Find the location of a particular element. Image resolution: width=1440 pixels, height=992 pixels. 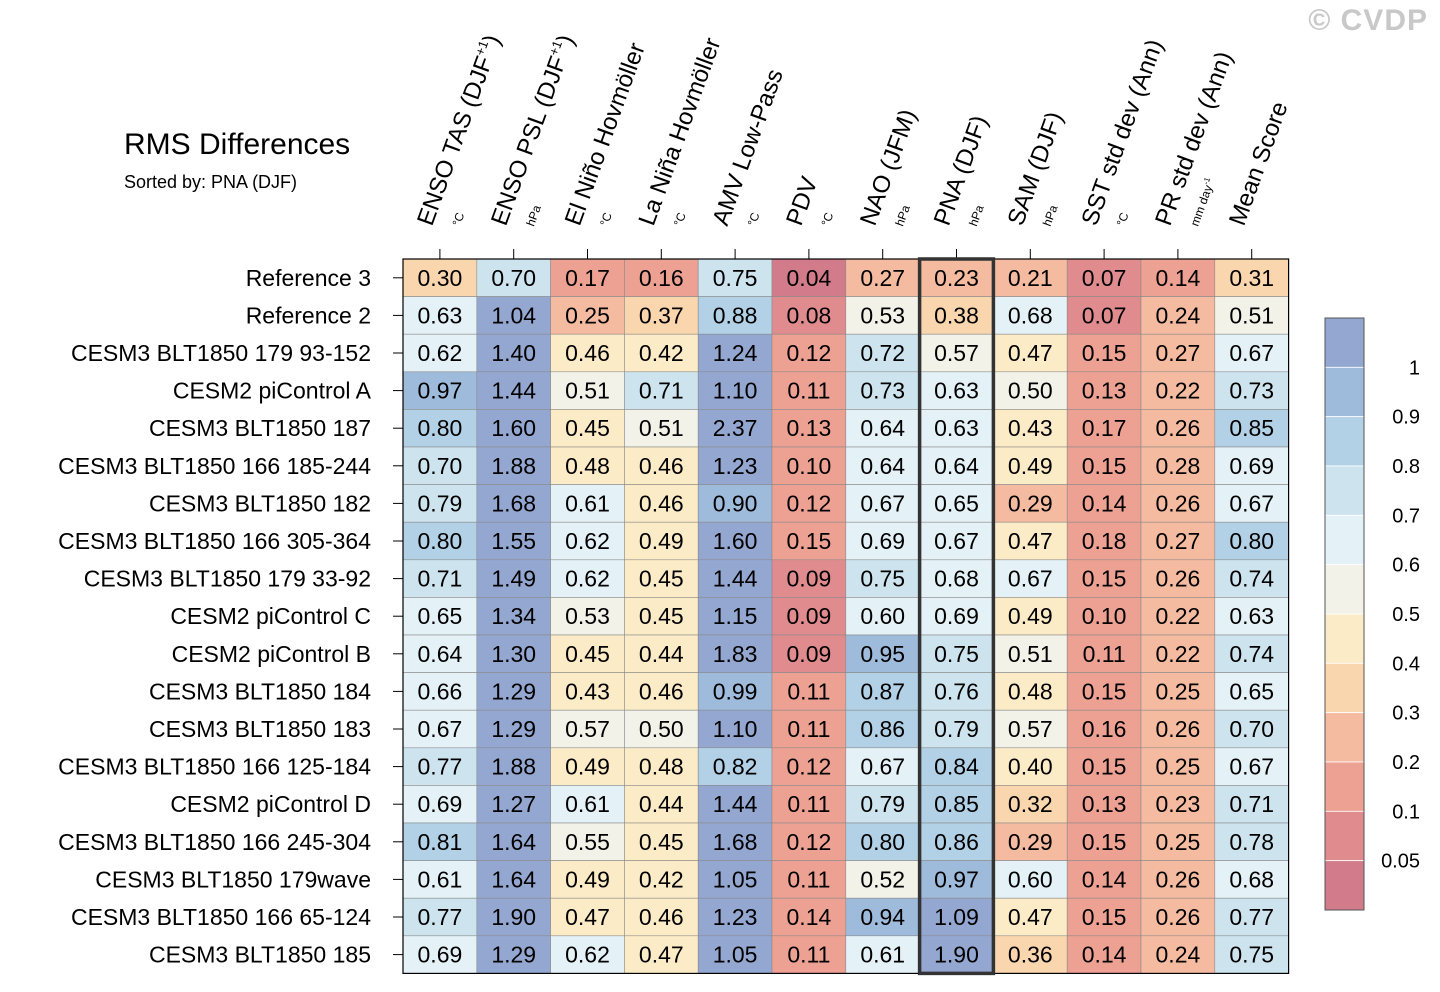

cell-value: 0.97 is located at coordinates (956, 879).